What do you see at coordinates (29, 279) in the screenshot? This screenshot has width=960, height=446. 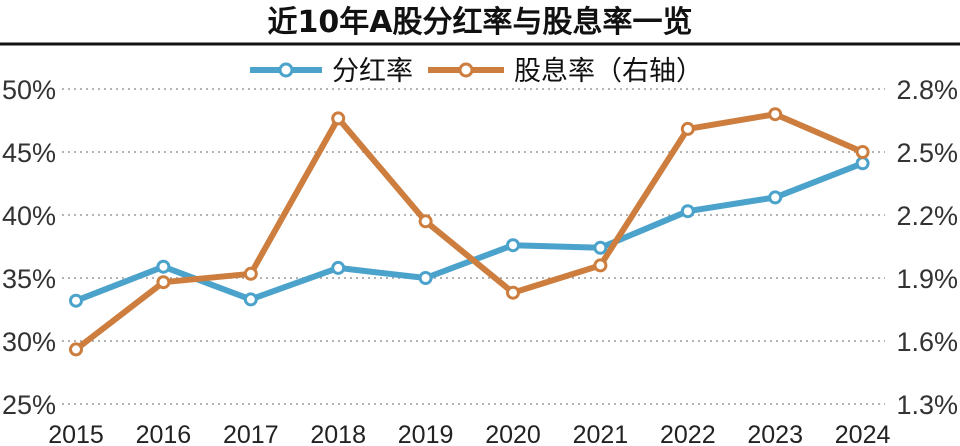 I see `y-left-tick-label: 35%` at bounding box center [29, 279].